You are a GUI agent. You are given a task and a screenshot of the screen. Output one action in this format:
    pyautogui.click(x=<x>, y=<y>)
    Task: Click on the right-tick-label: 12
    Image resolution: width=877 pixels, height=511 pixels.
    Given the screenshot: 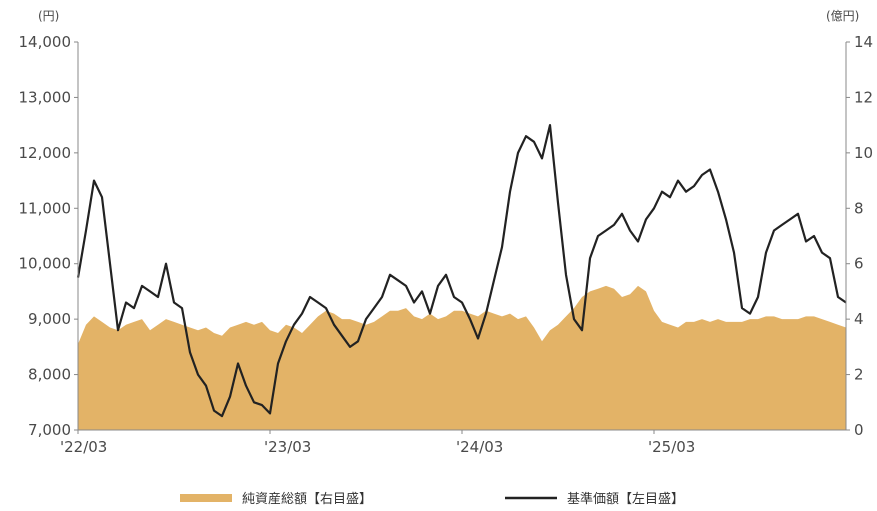 What is the action you would take?
    pyautogui.click(x=863, y=97)
    